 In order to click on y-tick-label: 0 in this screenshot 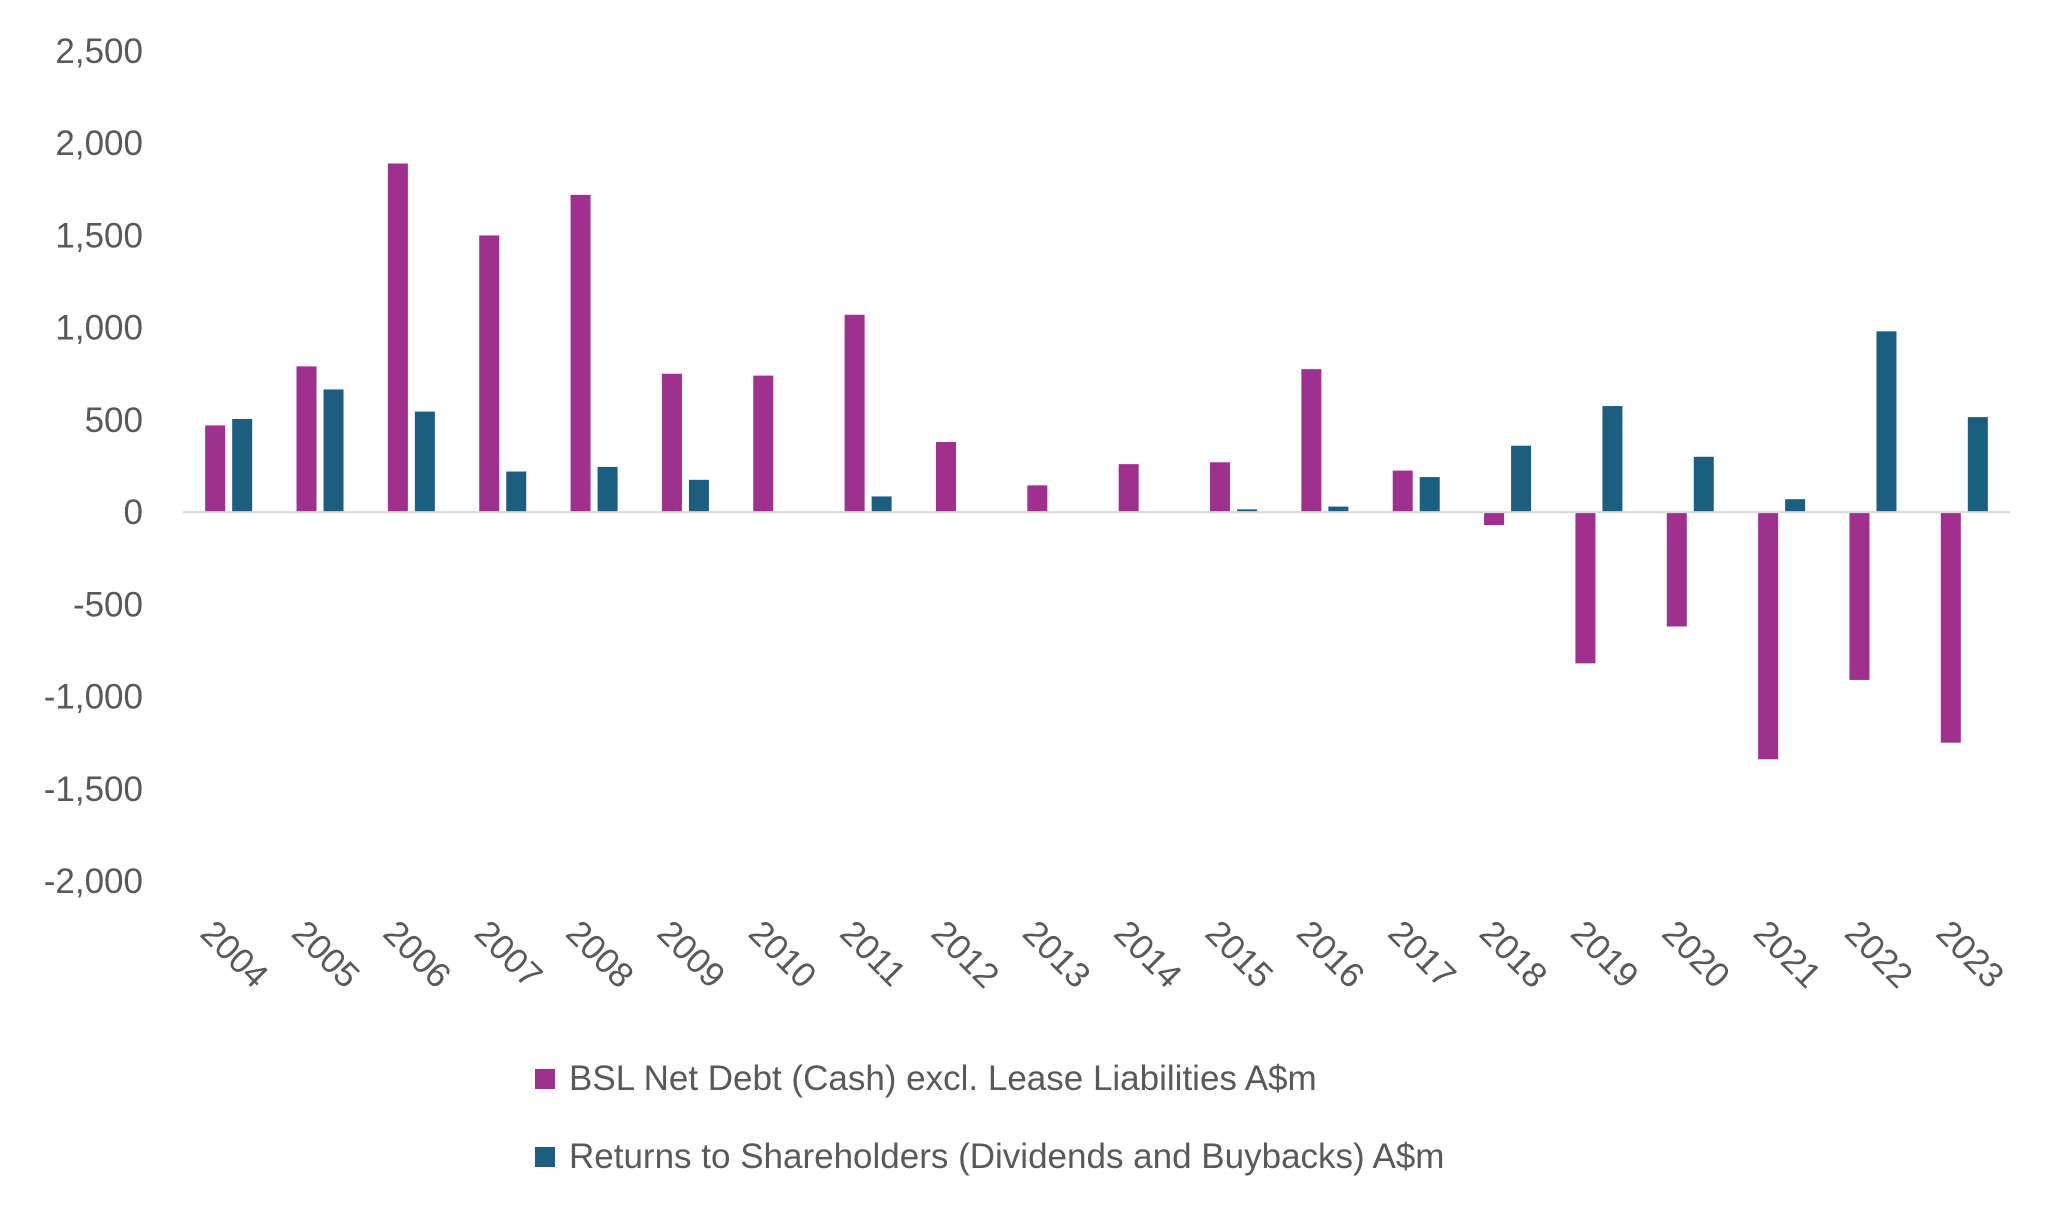, I will do `click(133, 512)`.